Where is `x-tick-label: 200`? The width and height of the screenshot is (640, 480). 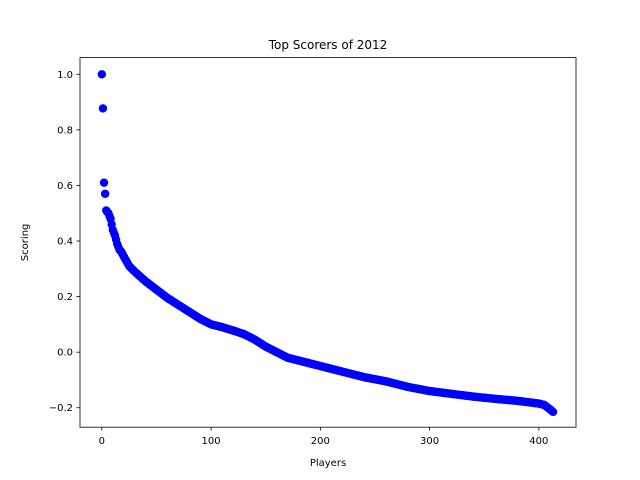 x-tick-label: 200 is located at coordinates (320, 441).